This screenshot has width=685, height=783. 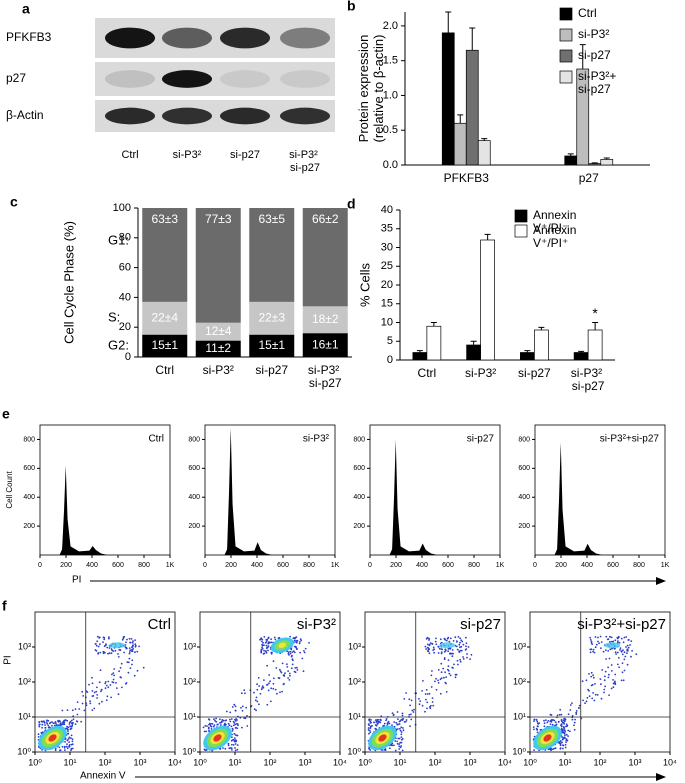 I want to click on y-tick-label: 0, so click(x=390, y=360).